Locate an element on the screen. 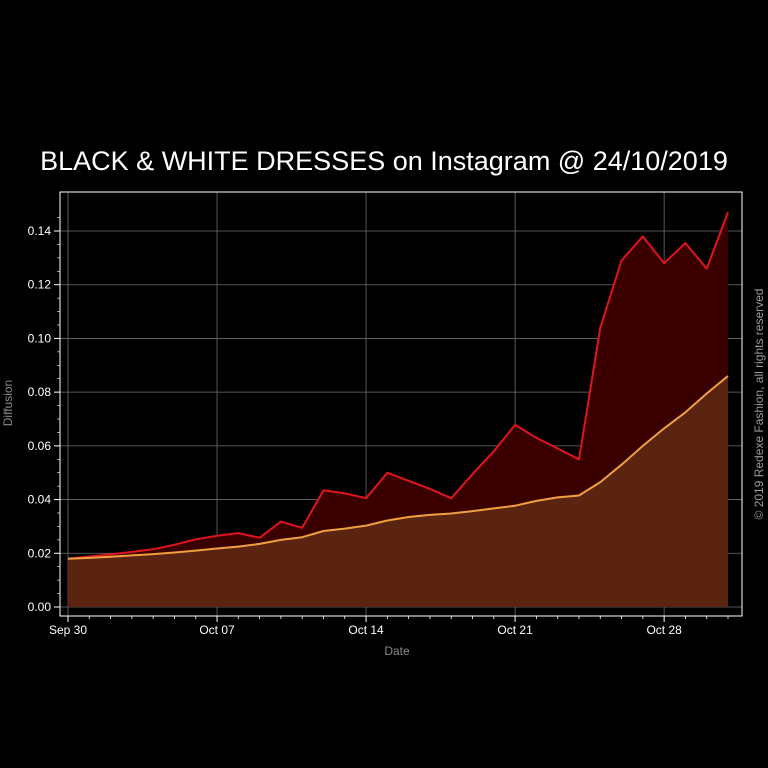 The image size is (768, 768). y-axis-ticks: 0.00 0.02 0.04 0.06 0.08 0.10 0.12 0.14 is located at coordinates (44, 415).